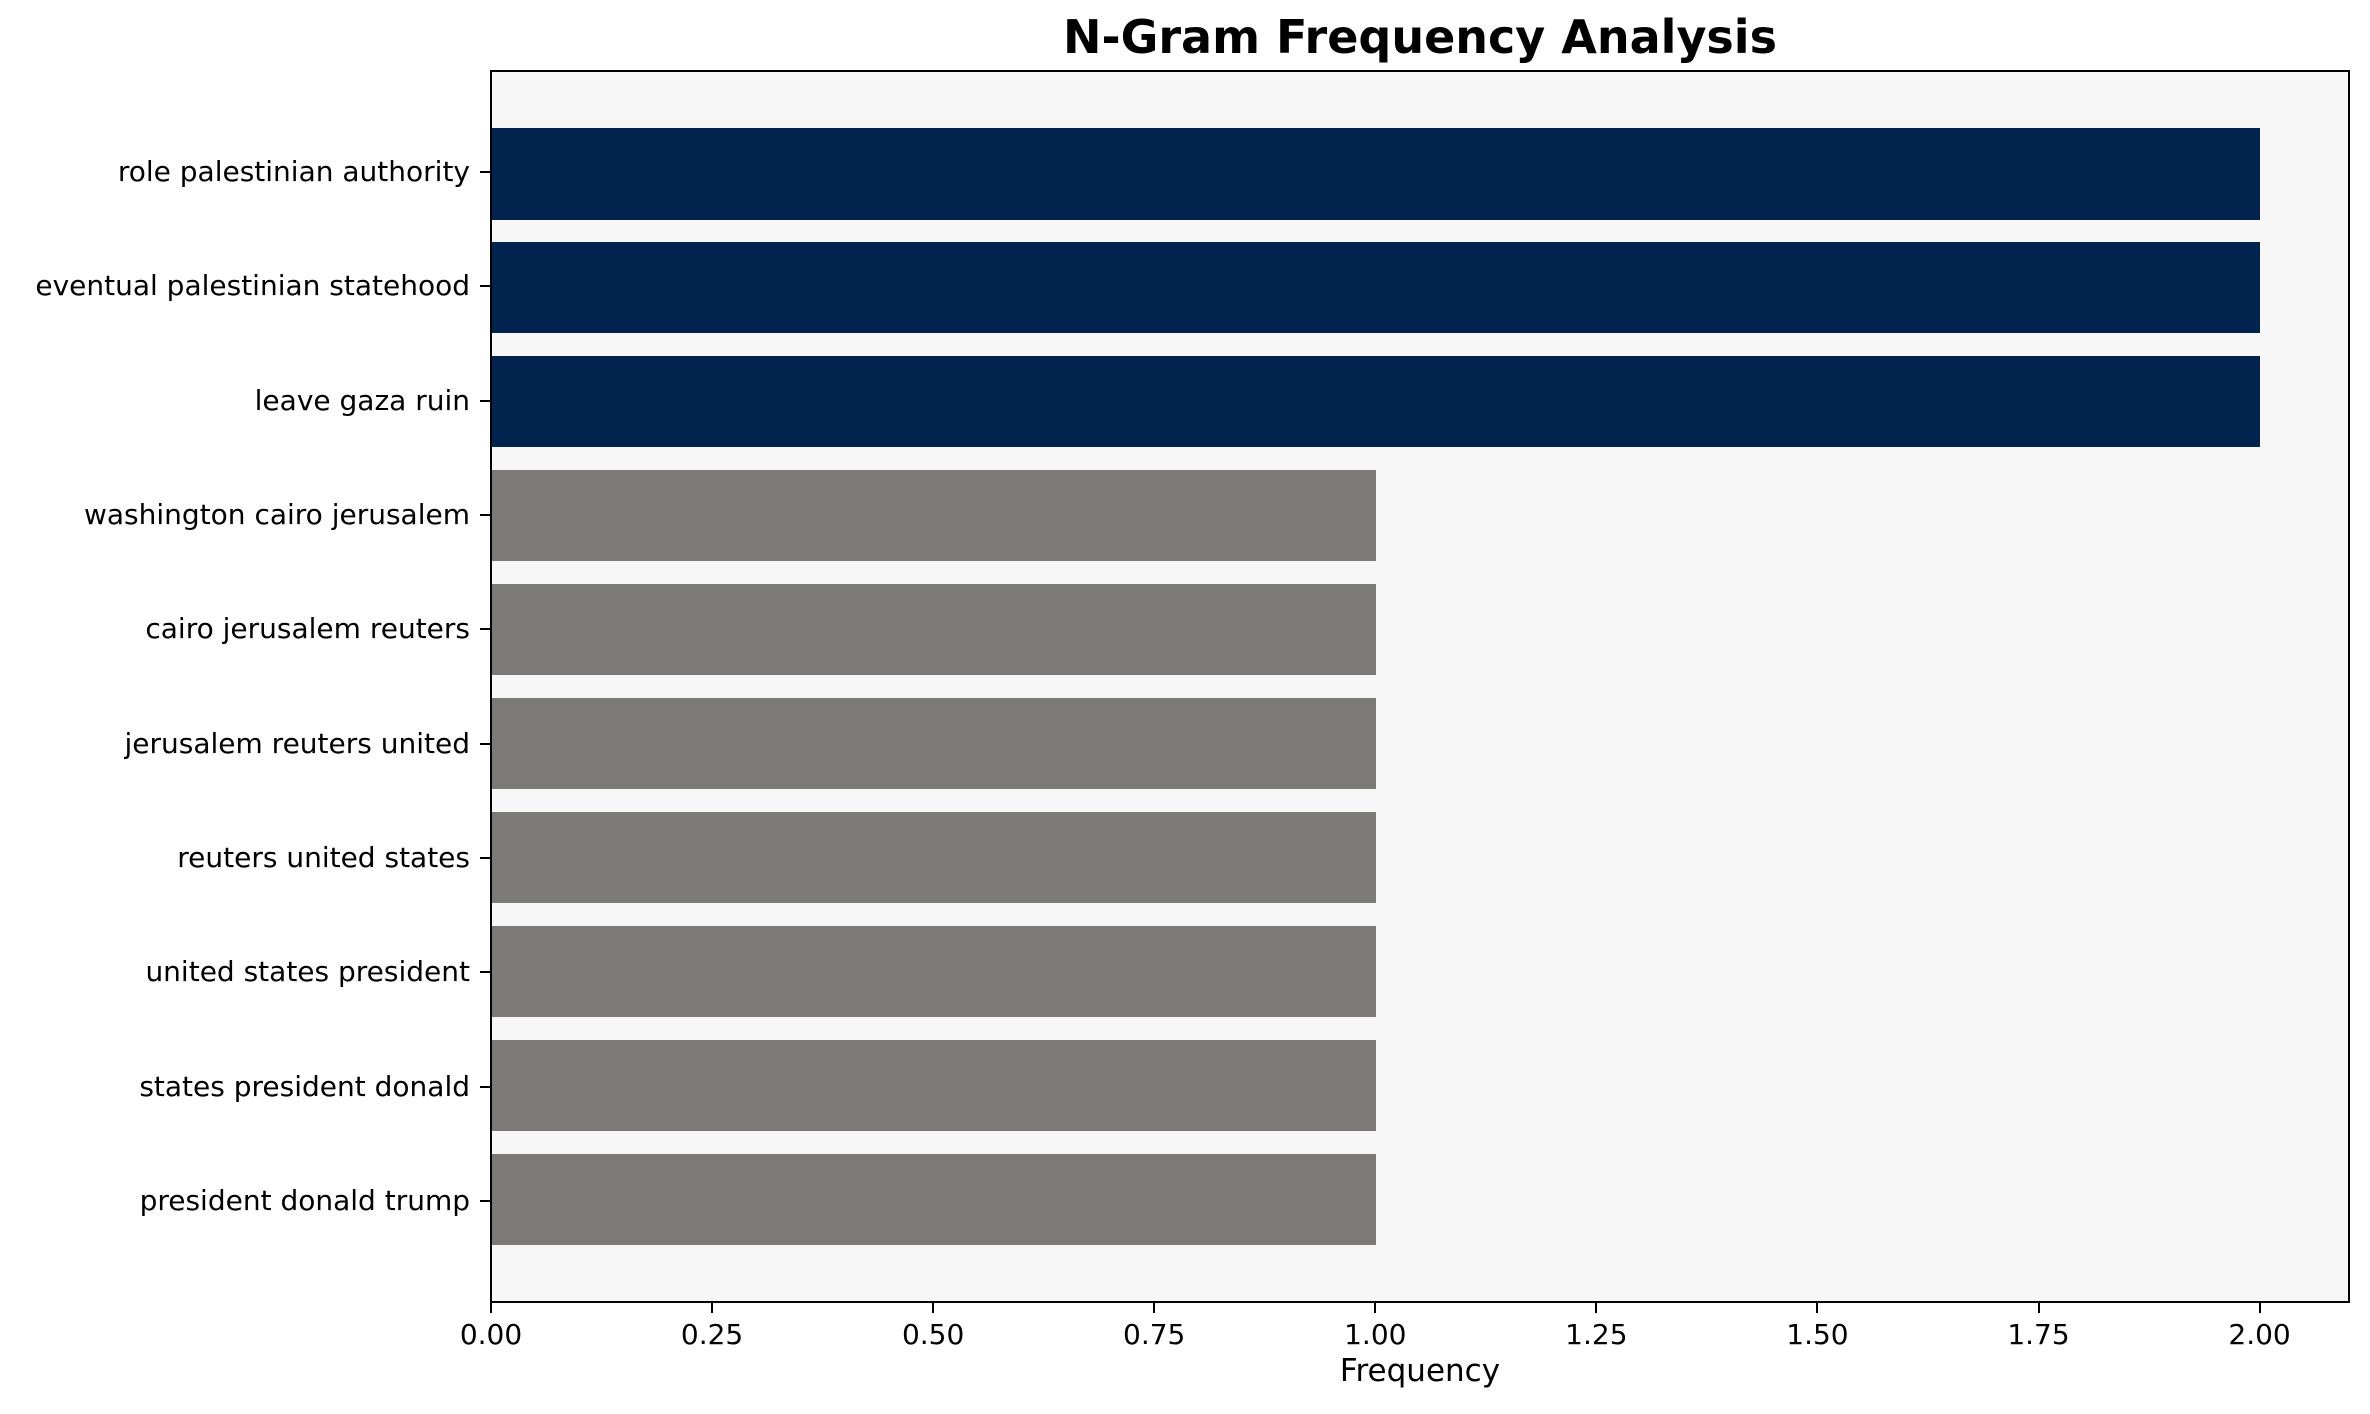 The width and height of the screenshot is (2370, 1414). What do you see at coordinates (712, 1334) in the screenshot?
I see `x-tick-label: 0.25` at bounding box center [712, 1334].